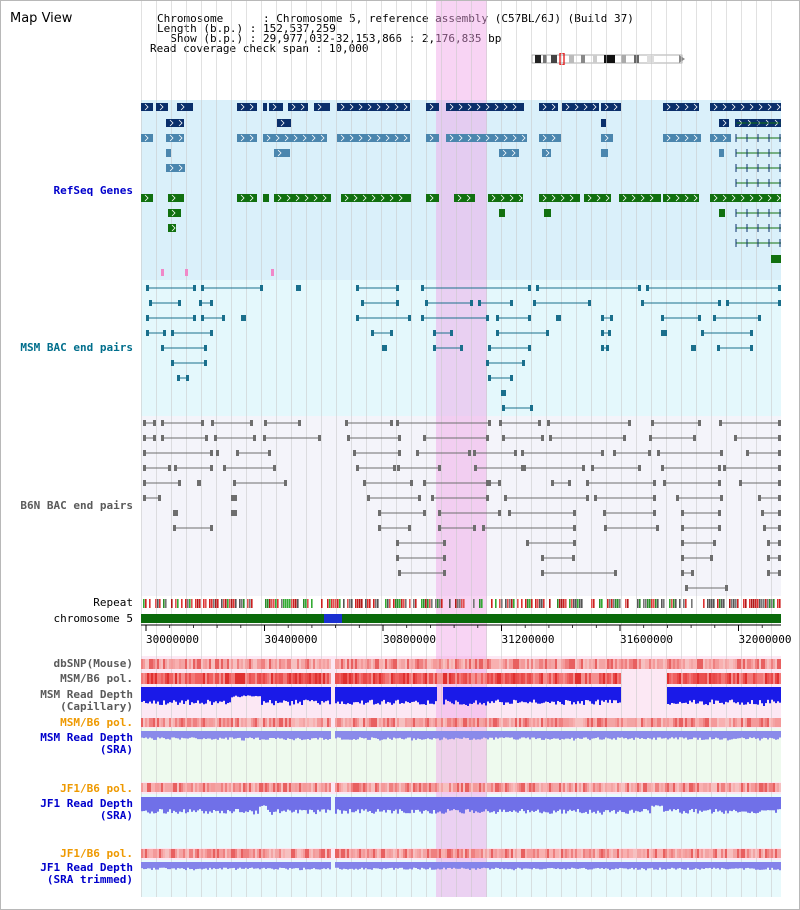 The width and height of the screenshot is (800, 910). I want to click on msm-b6-pol-label-2: MSM/B6 pol., so click(96, 722).